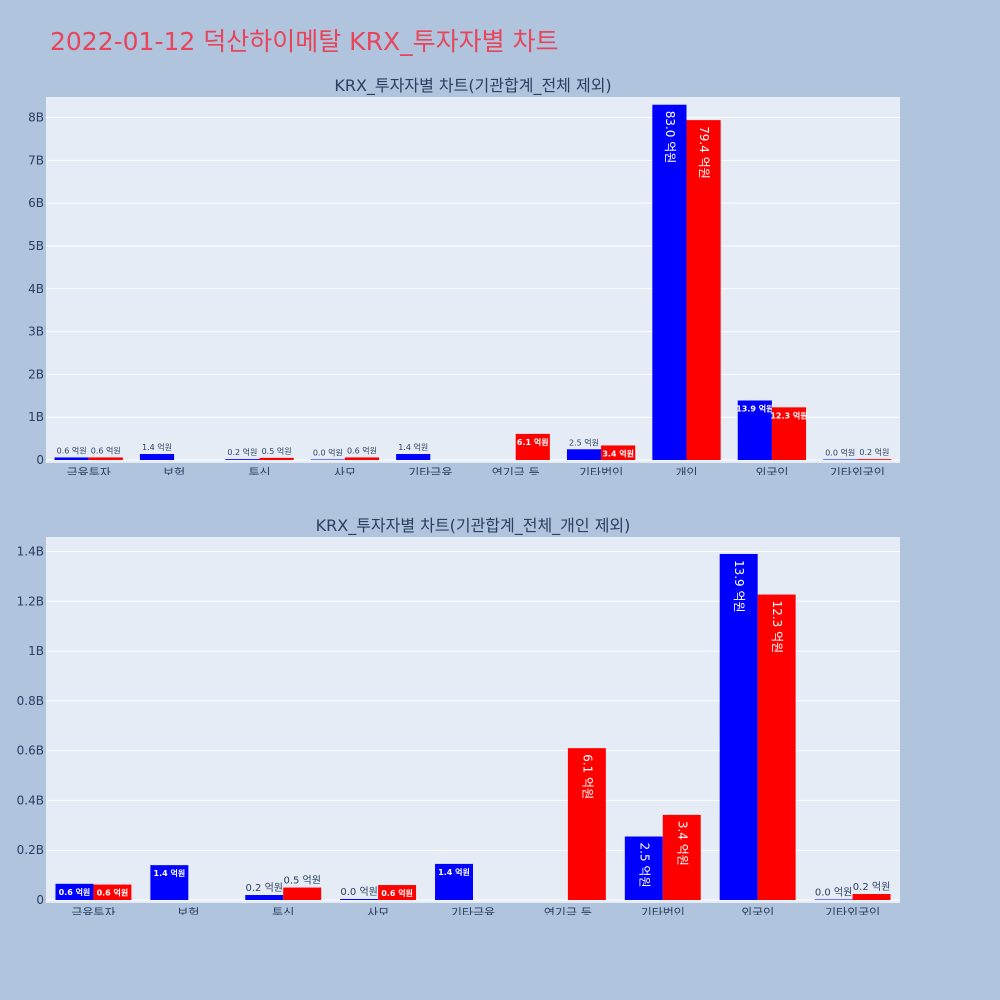  What do you see at coordinates (36, 203) in the screenshot?
I see `y-tick-label: 6B` at bounding box center [36, 203].